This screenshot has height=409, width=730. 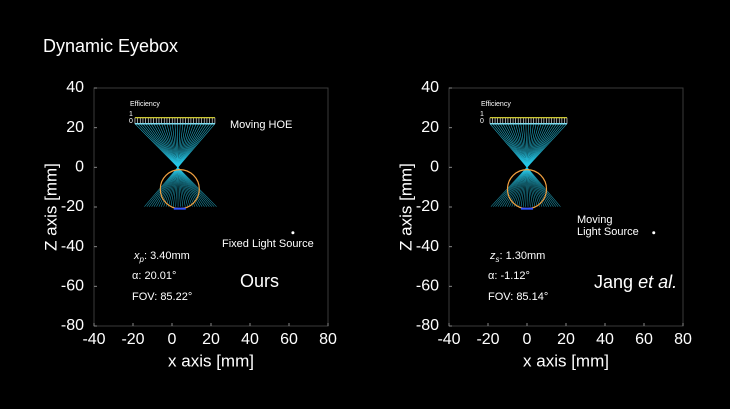 What do you see at coordinates (132, 339) in the screenshot?
I see `x-tick-label: -20` at bounding box center [132, 339].